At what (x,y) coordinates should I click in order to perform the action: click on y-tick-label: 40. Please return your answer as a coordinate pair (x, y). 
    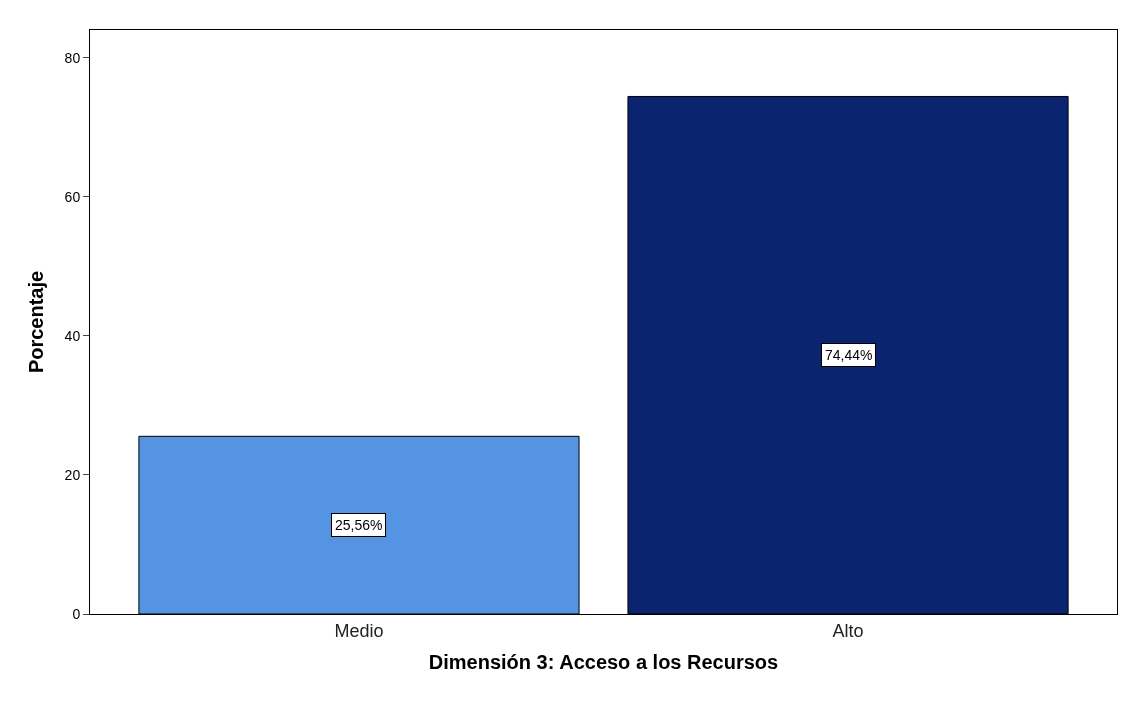
    Looking at the image, I should click on (72, 335).